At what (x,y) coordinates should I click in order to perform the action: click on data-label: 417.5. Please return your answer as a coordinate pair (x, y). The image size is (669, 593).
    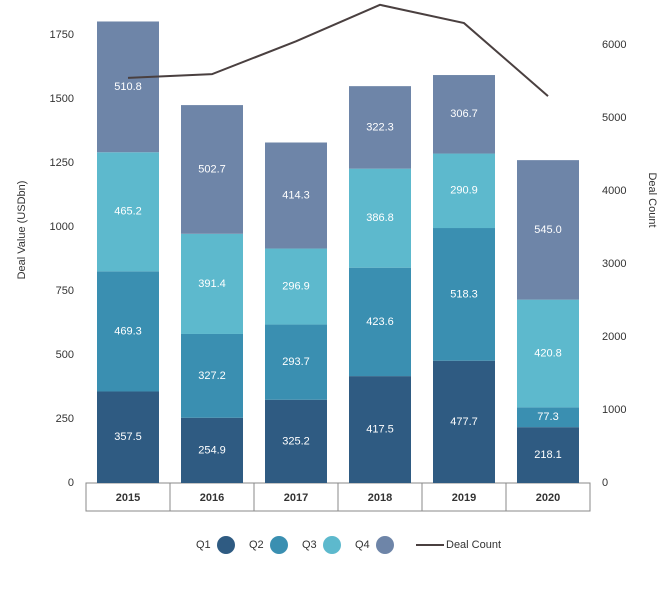
    Looking at the image, I should click on (380, 429).